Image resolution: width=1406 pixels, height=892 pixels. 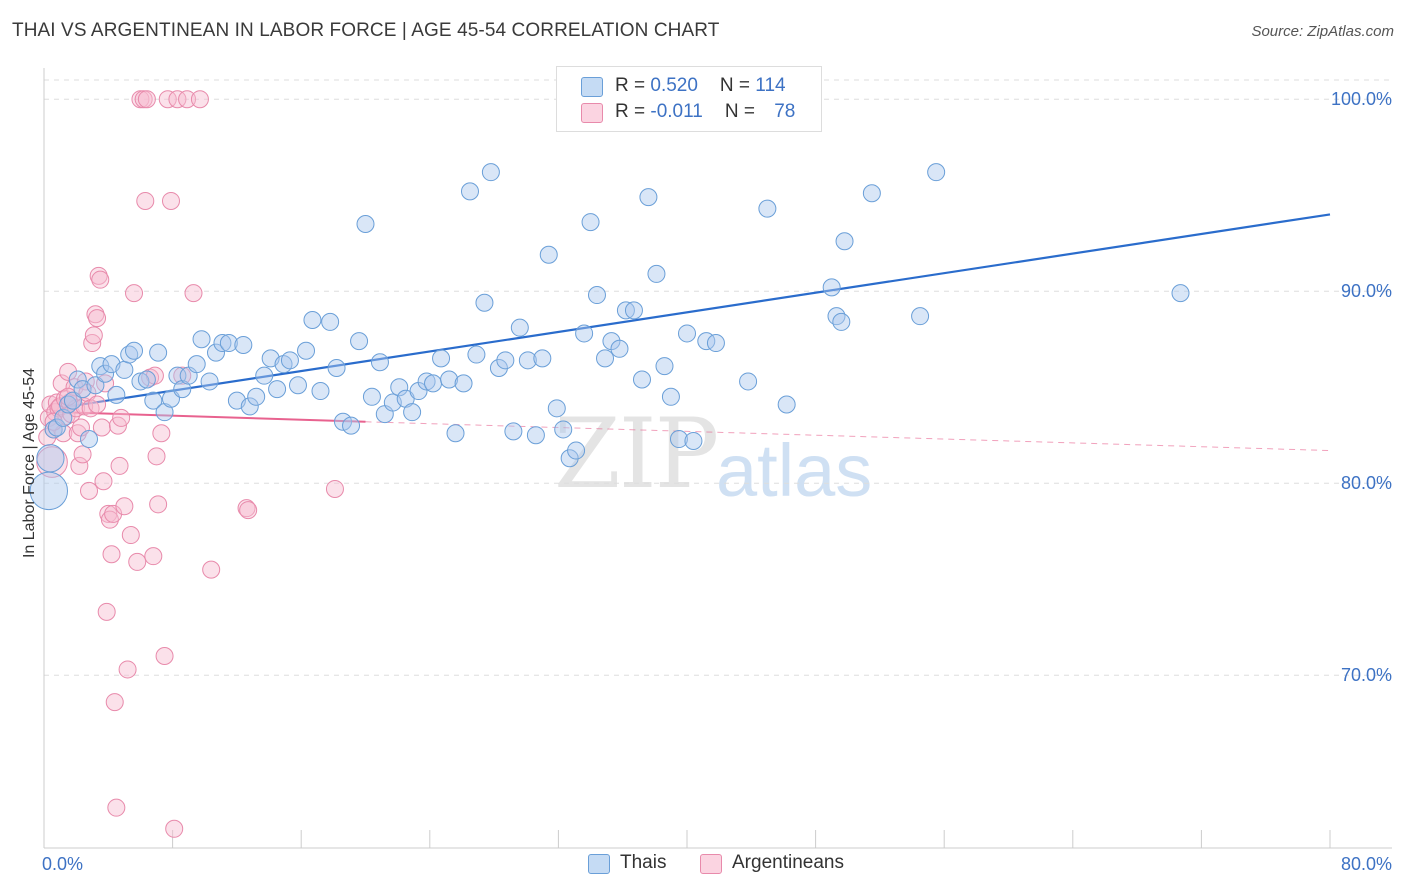 I want to click on thai-n-value: 114, so click(x=770, y=85).